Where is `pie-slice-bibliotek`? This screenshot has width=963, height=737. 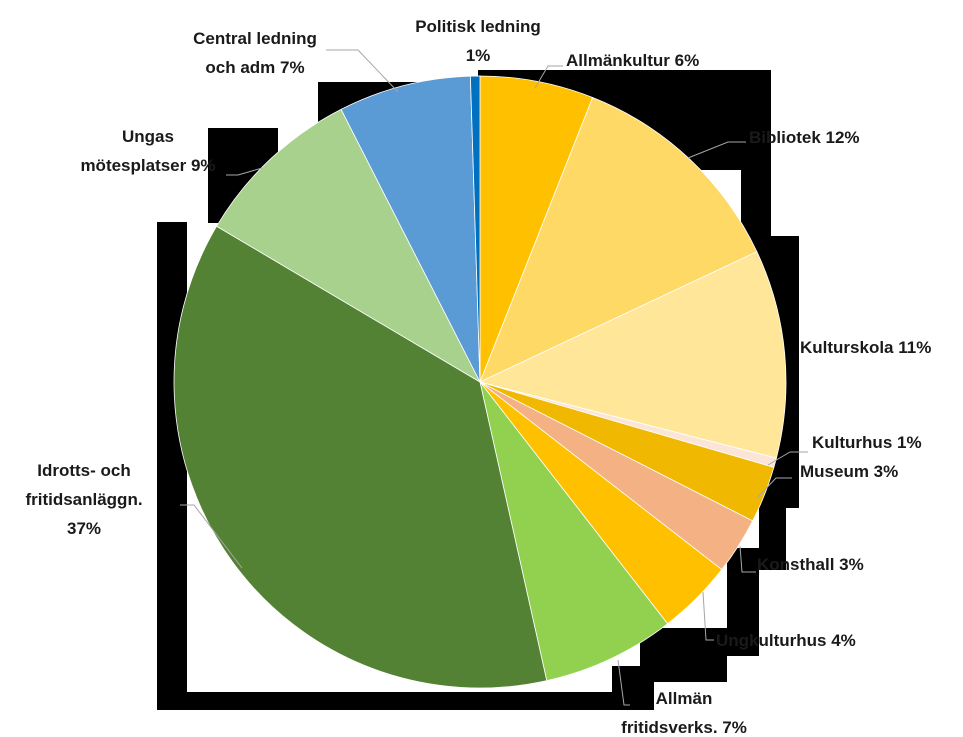
pie-slice-bibliotek is located at coordinates (618, 239).